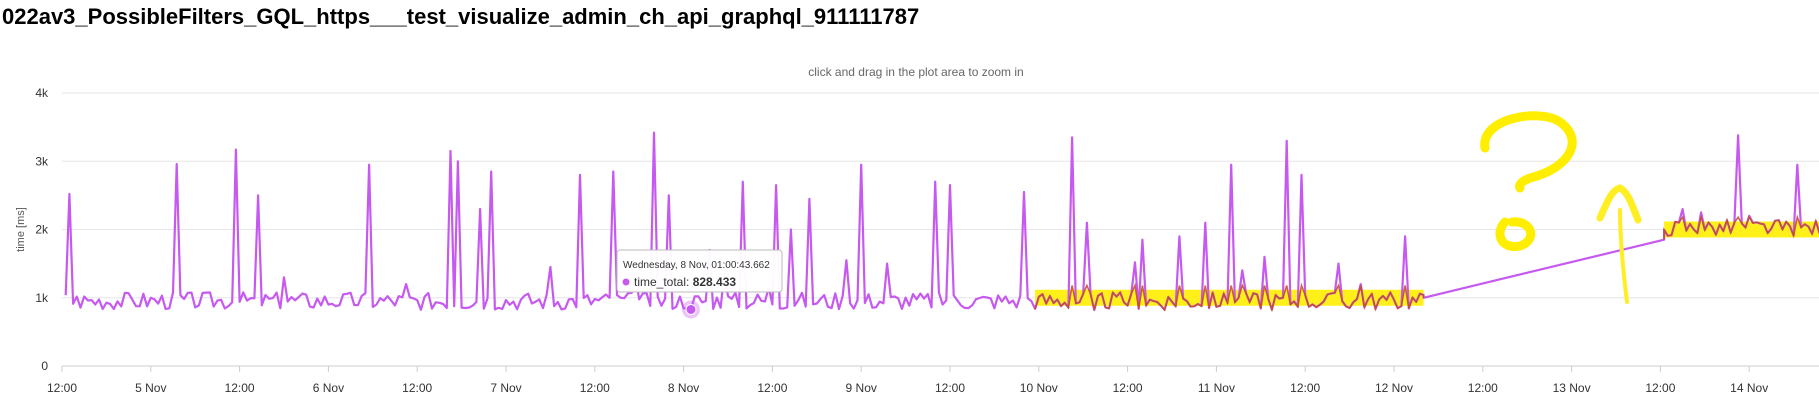 The width and height of the screenshot is (1819, 407). What do you see at coordinates (861, 388) in the screenshot?
I see `x-tick-label: 9 Nov` at bounding box center [861, 388].